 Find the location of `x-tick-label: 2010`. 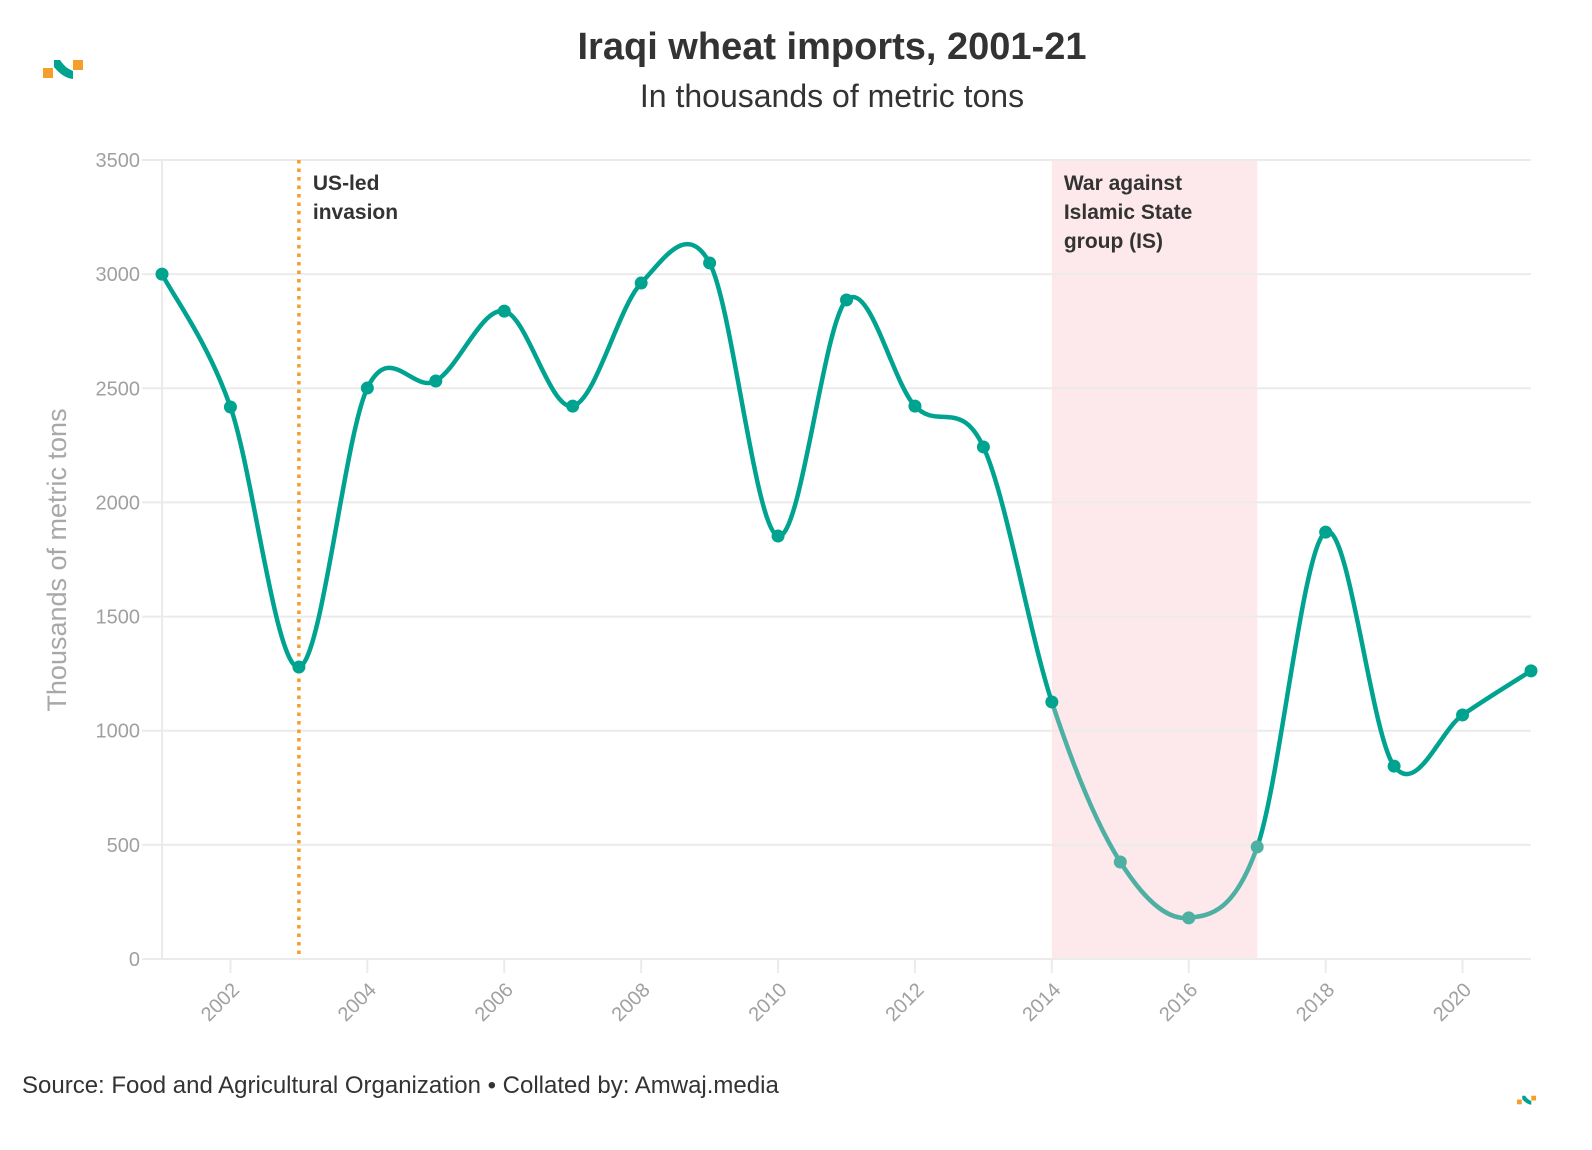

x-tick-label: 2010 is located at coordinates (768, 1002).